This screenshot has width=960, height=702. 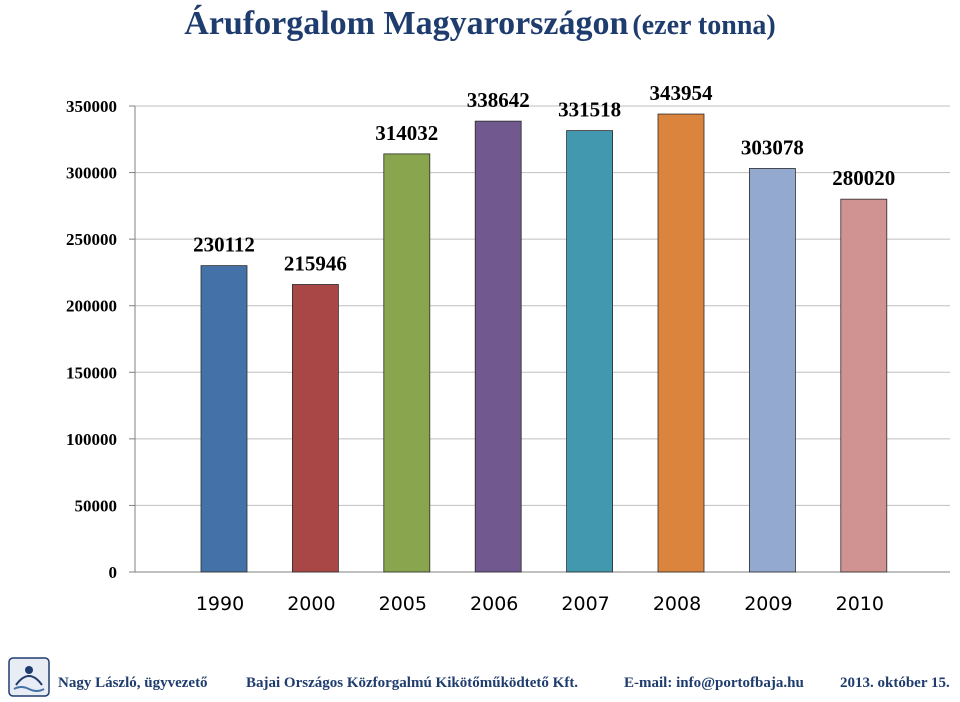 I want to click on x-tick-label-2006: 2006, so click(x=494, y=604).